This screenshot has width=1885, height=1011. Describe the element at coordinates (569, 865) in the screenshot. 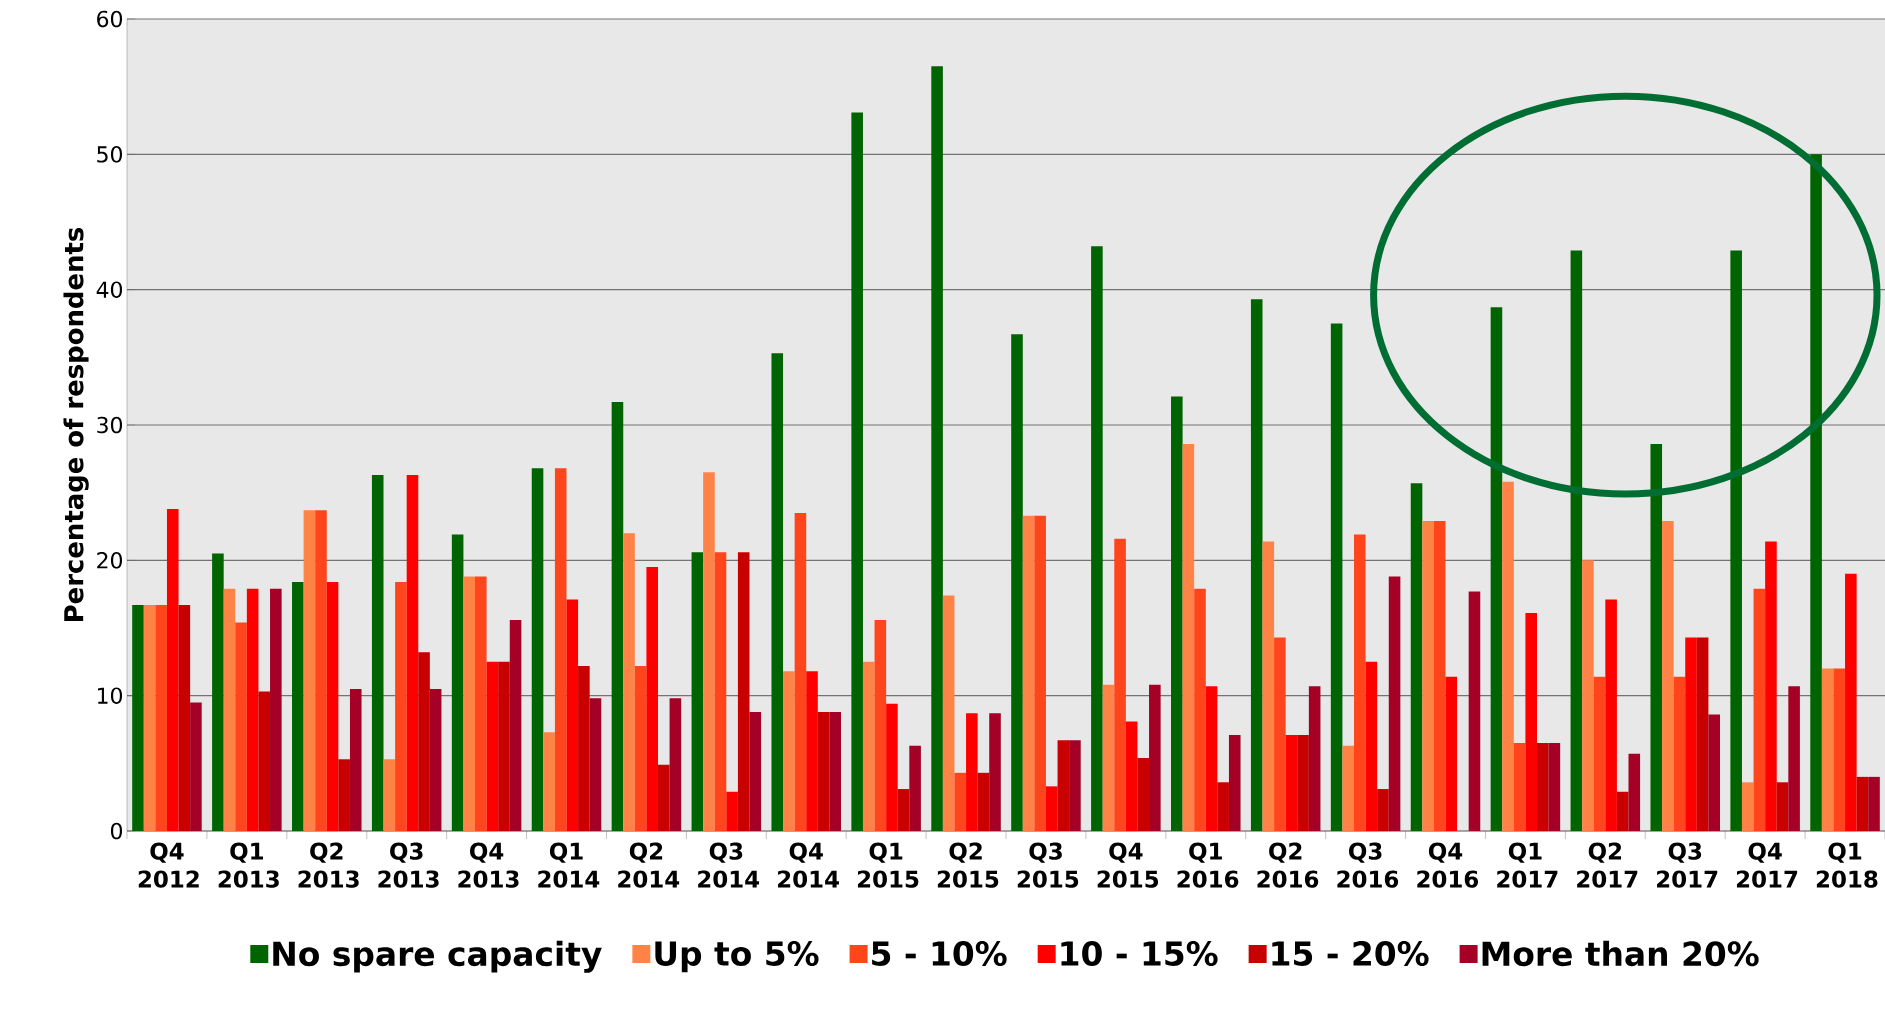

I see `x-tick-label: Q1 2014` at that location.